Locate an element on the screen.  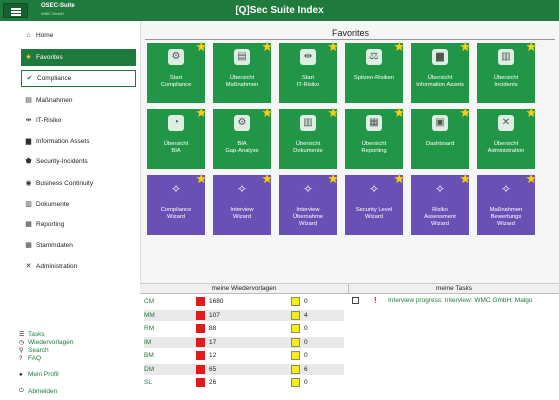
favorite-tile: ▥ ★ Übersicht Dokumente is located at coordinates (309, 137).